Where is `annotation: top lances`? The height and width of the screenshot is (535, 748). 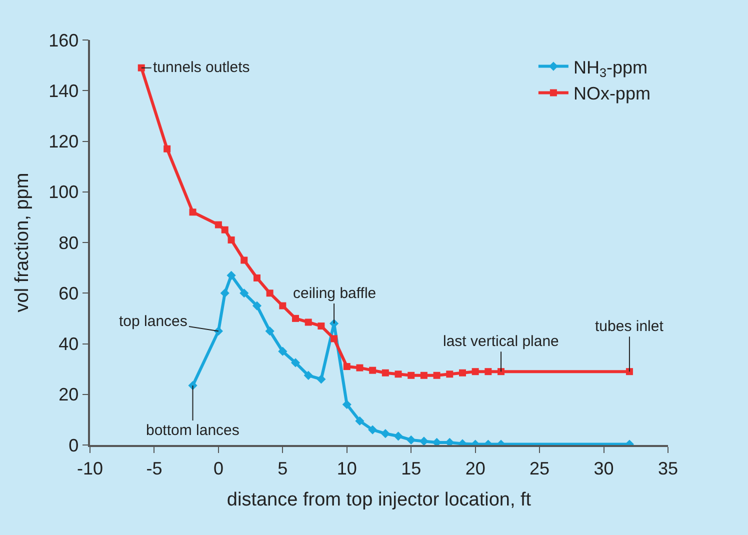 annotation: top lances is located at coordinates (153, 321).